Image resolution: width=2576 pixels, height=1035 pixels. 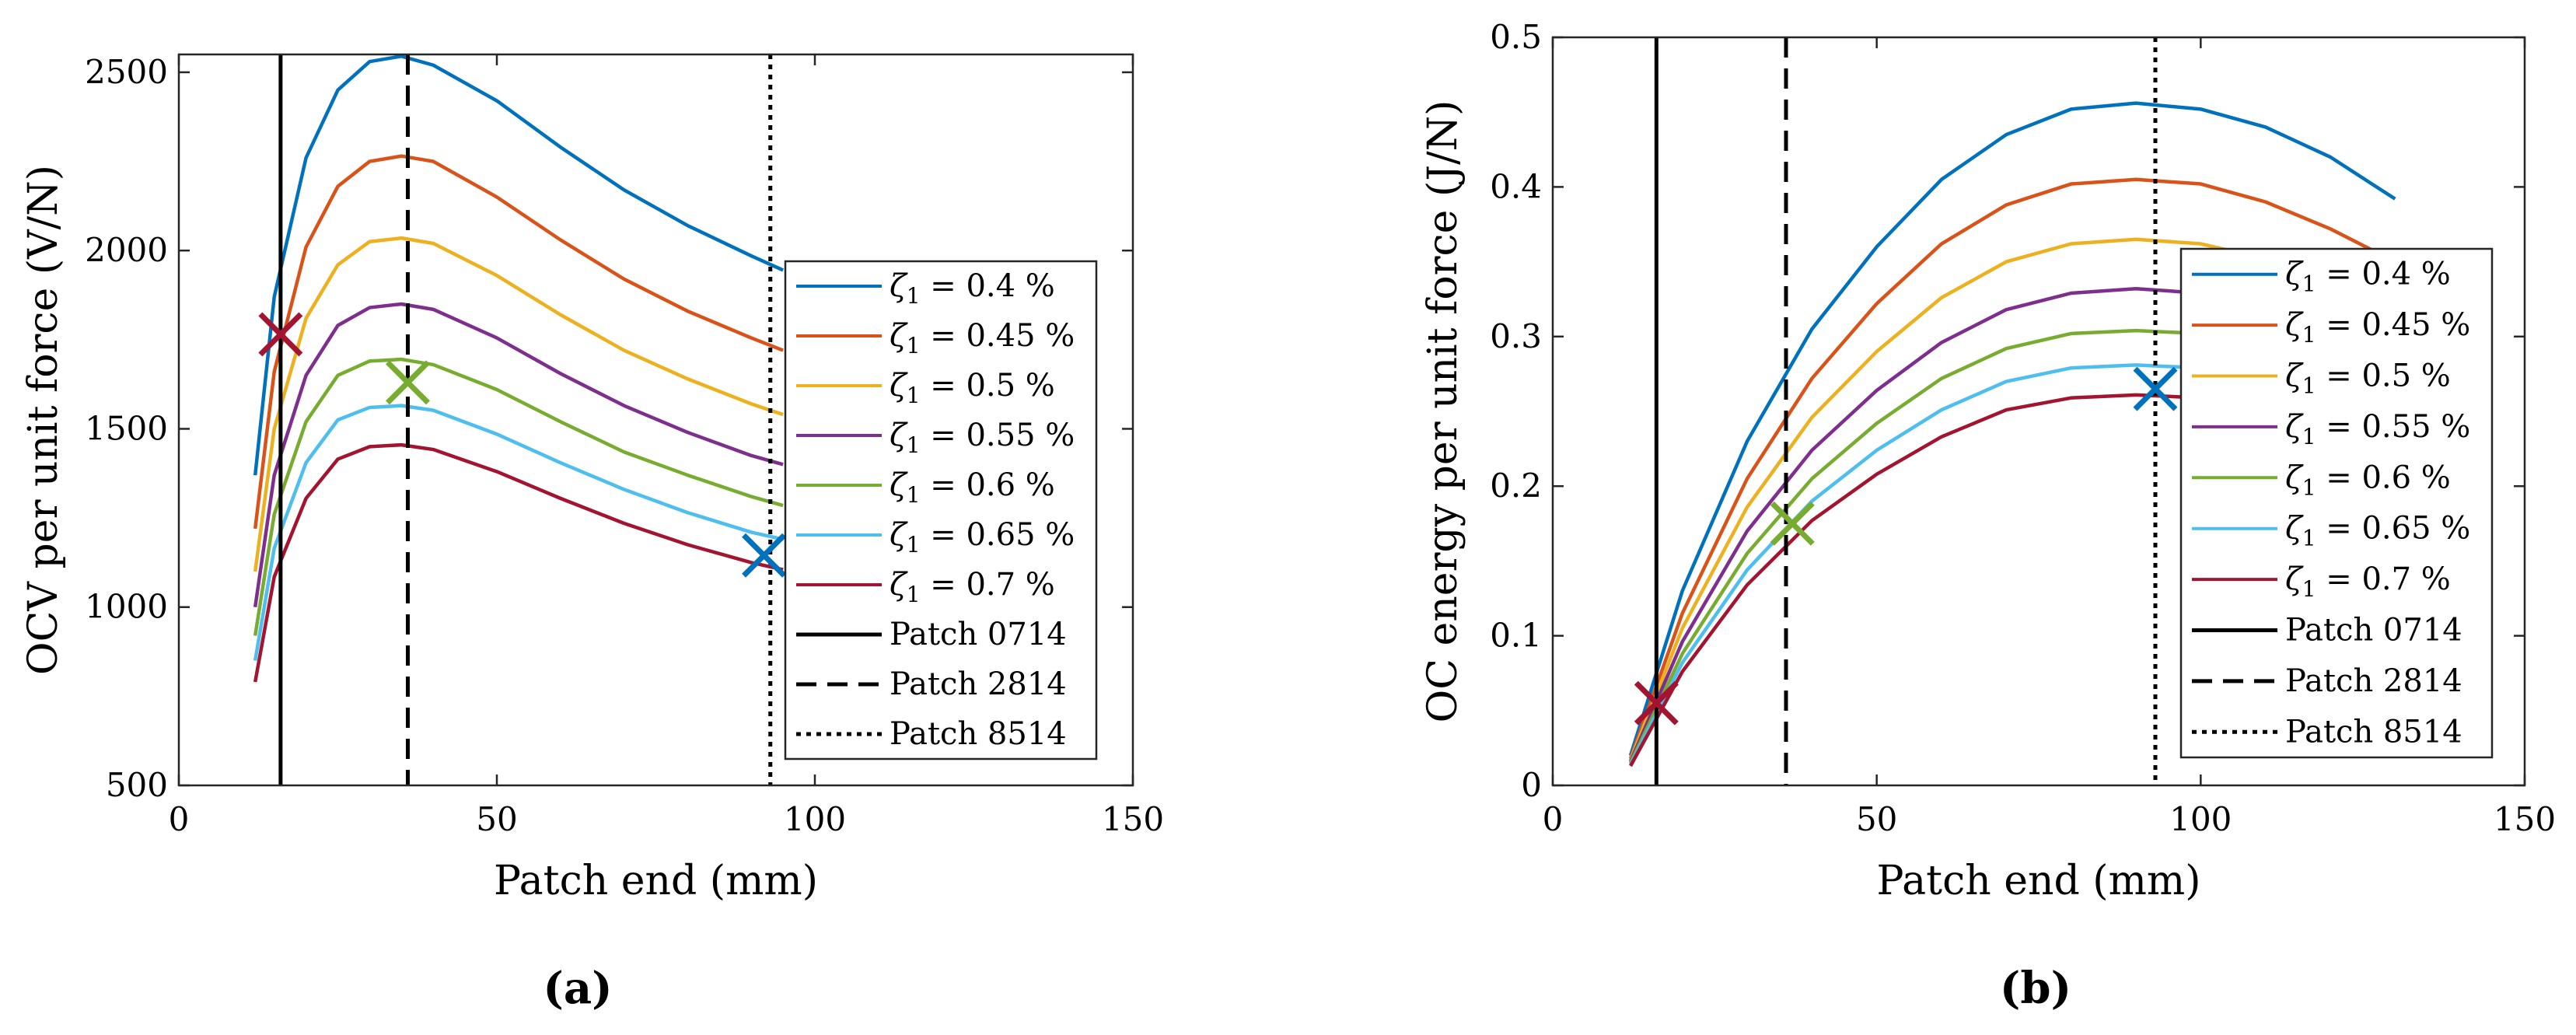 What do you see at coordinates (126, 607) in the screenshot?
I see `y-tick-label-1: 1000` at bounding box center [126, 607].